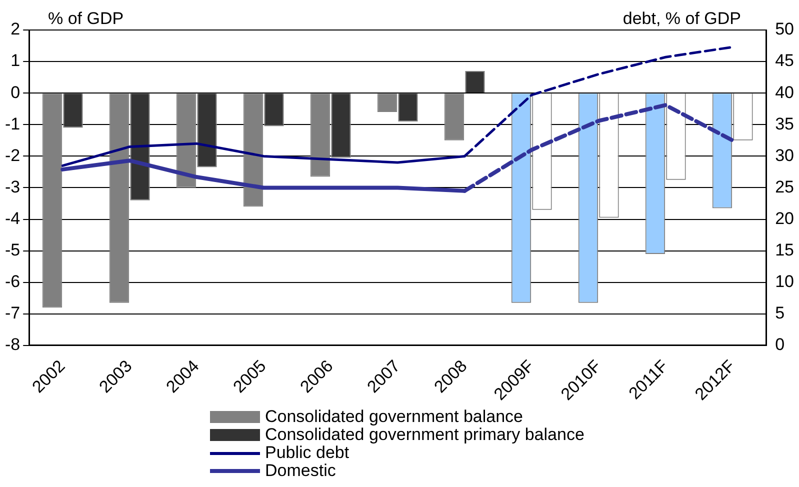 This screenshot has width=799, height=487. Describe the element at coordinates (784, 124) in the screenshot. I see `y2-tick-label: 35` at that location.